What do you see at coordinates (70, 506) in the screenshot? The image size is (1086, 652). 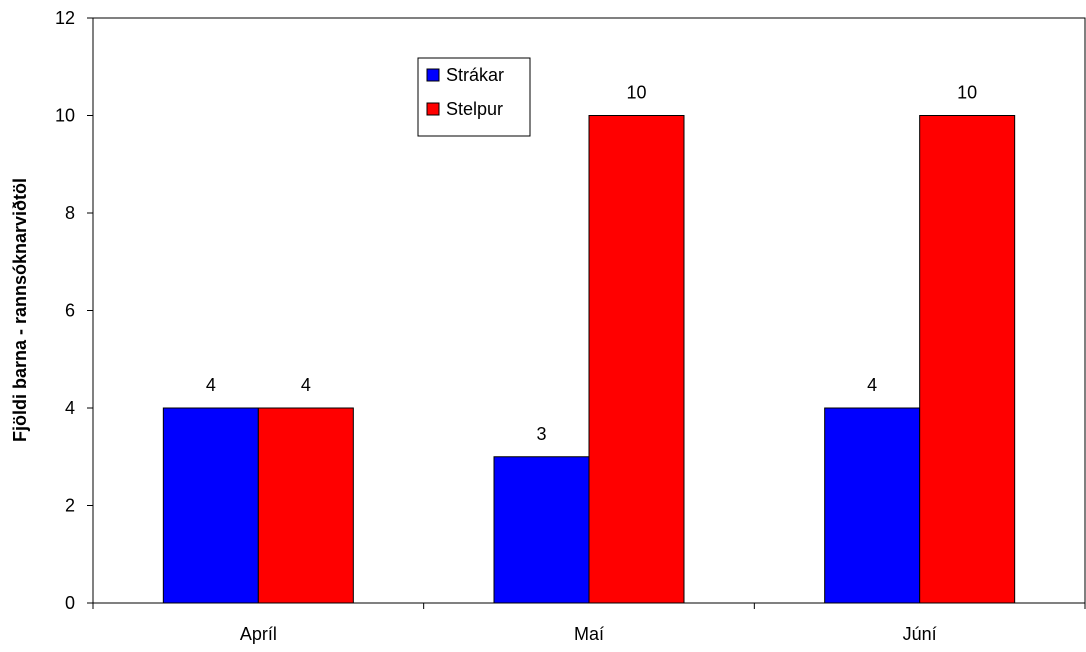 I see `y-tick-label: 2` at bounding box center [70, 506].